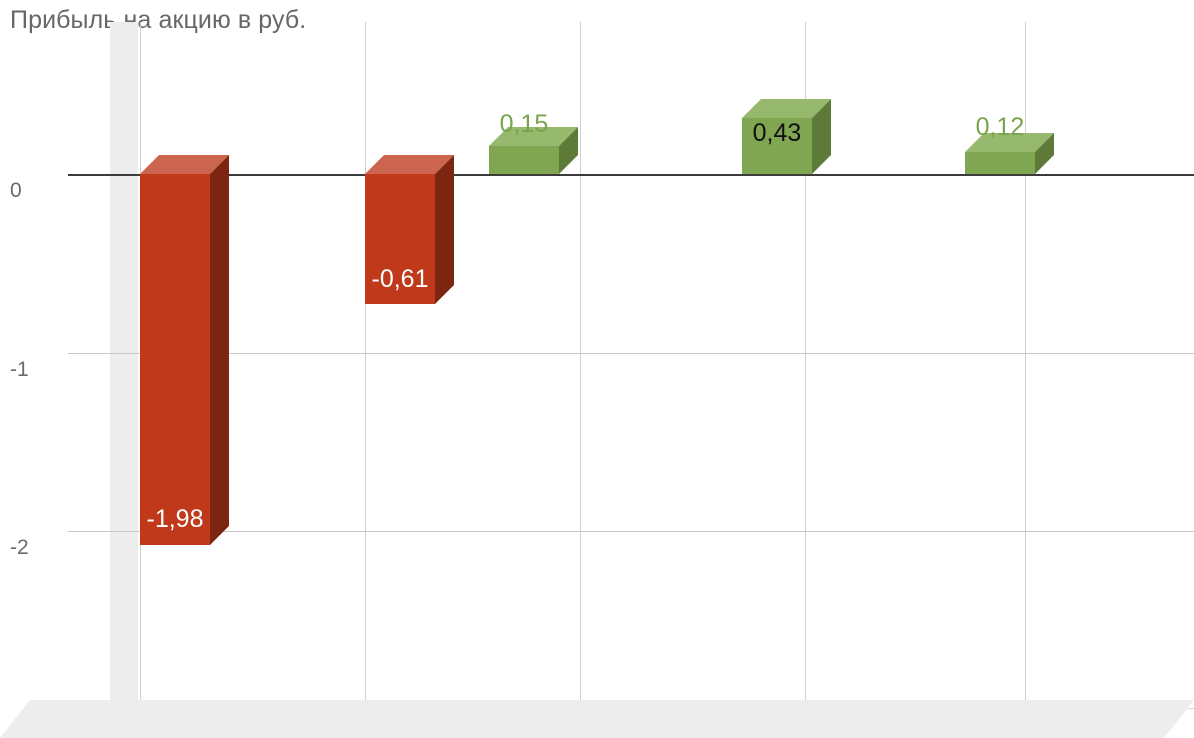 The image size is (1194, 738). Describe the element at coordinates (365, 361) in the screenshot. I see `gridline-vertical-2015` at that location.